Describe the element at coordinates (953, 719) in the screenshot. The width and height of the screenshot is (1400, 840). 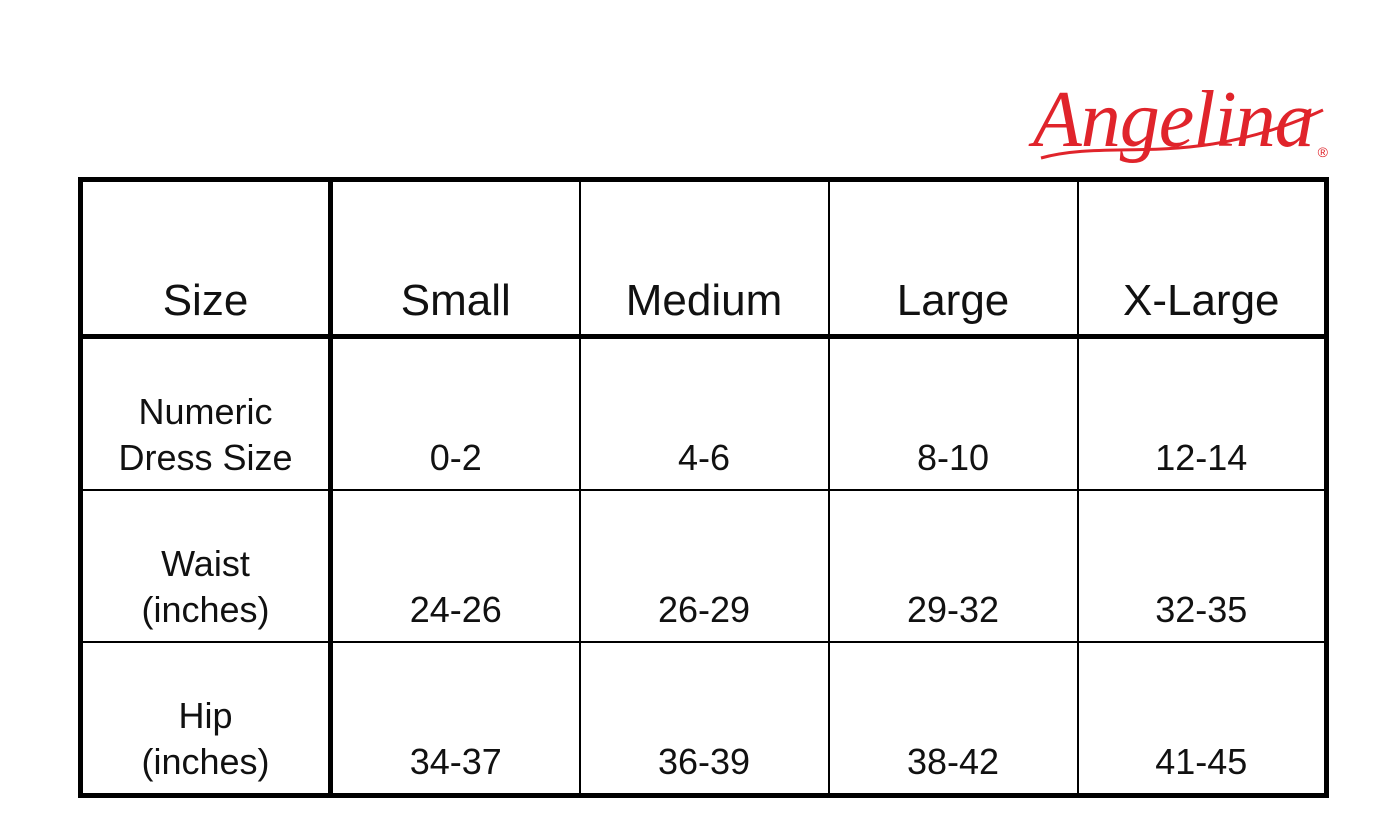
I see `table-cell: 38-42` at that location.